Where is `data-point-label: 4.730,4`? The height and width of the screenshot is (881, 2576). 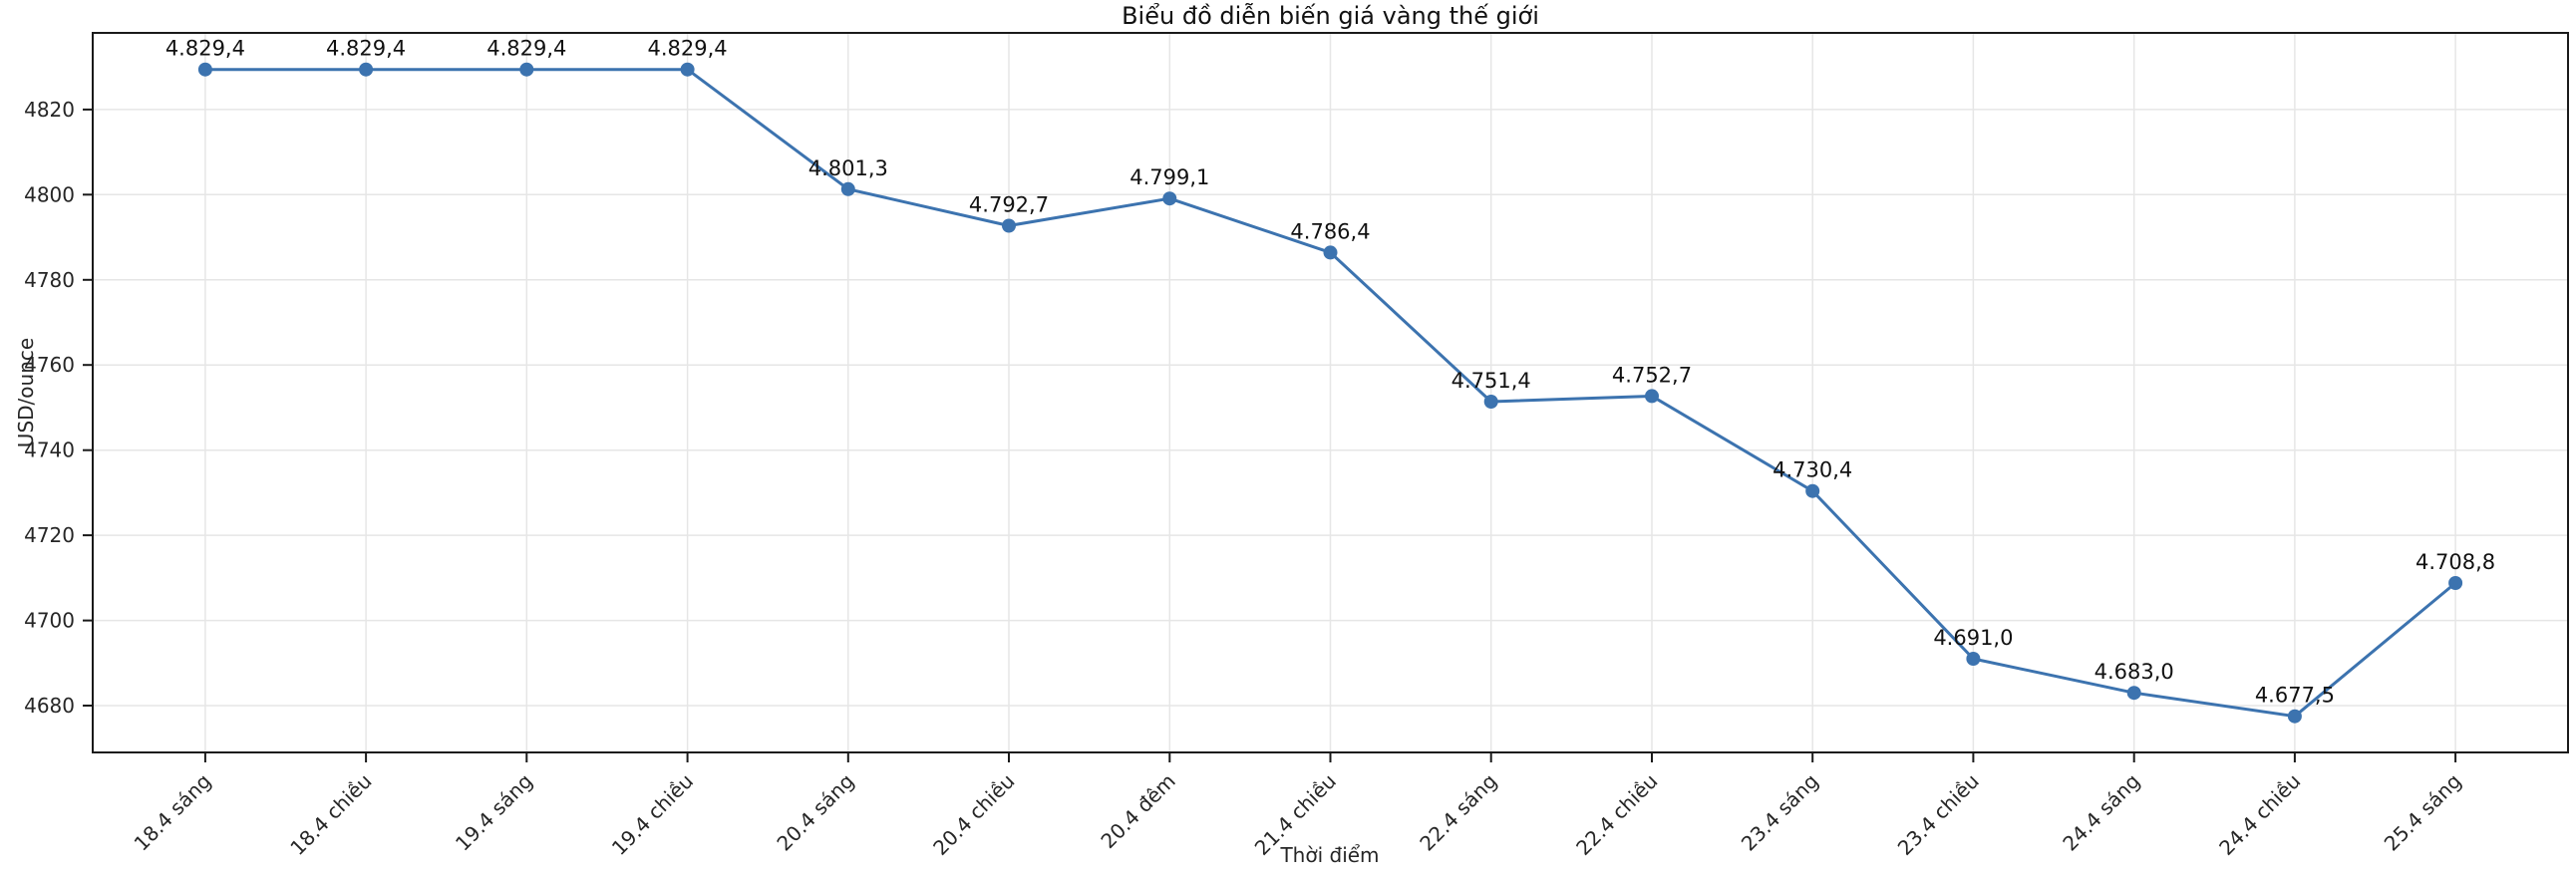 data-point-label: 4.730,4 is located at coordinates (1812, 470).